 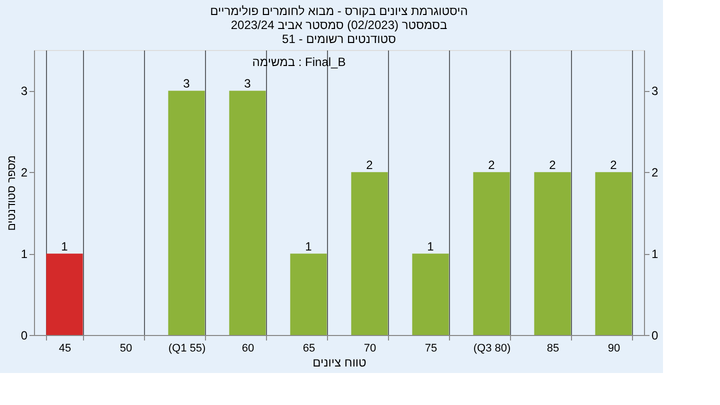 What do you see at coordinates (370, 348) in the screenshot?
I see `x-tick-label: 70` at bounding box center [370, 348].